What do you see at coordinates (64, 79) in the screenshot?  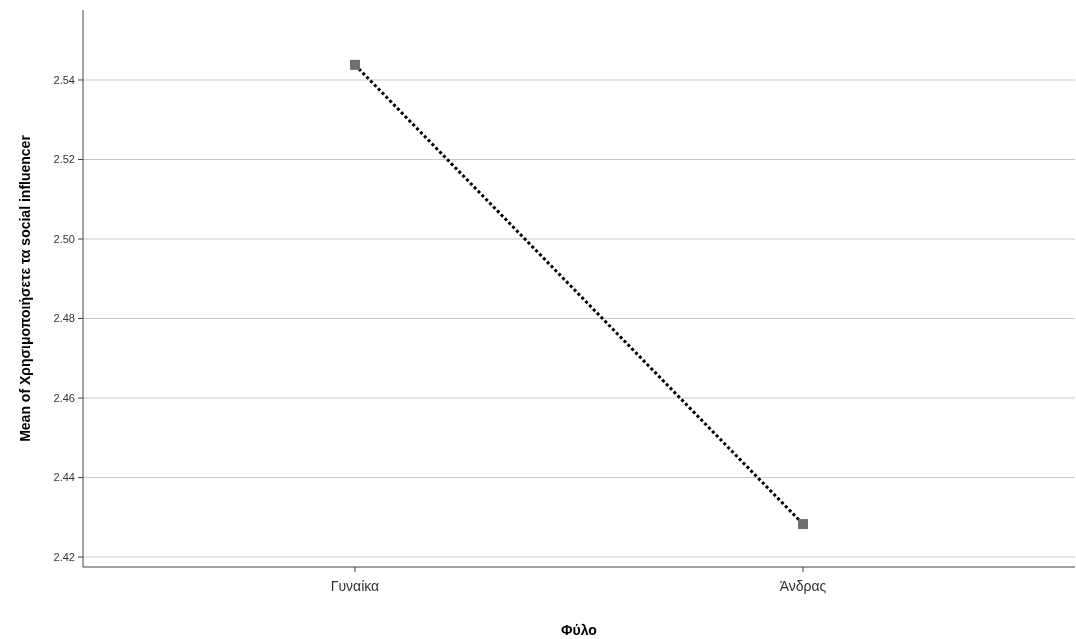 I see `y-tick-label: 2.54` at bounding box center [64, 79].